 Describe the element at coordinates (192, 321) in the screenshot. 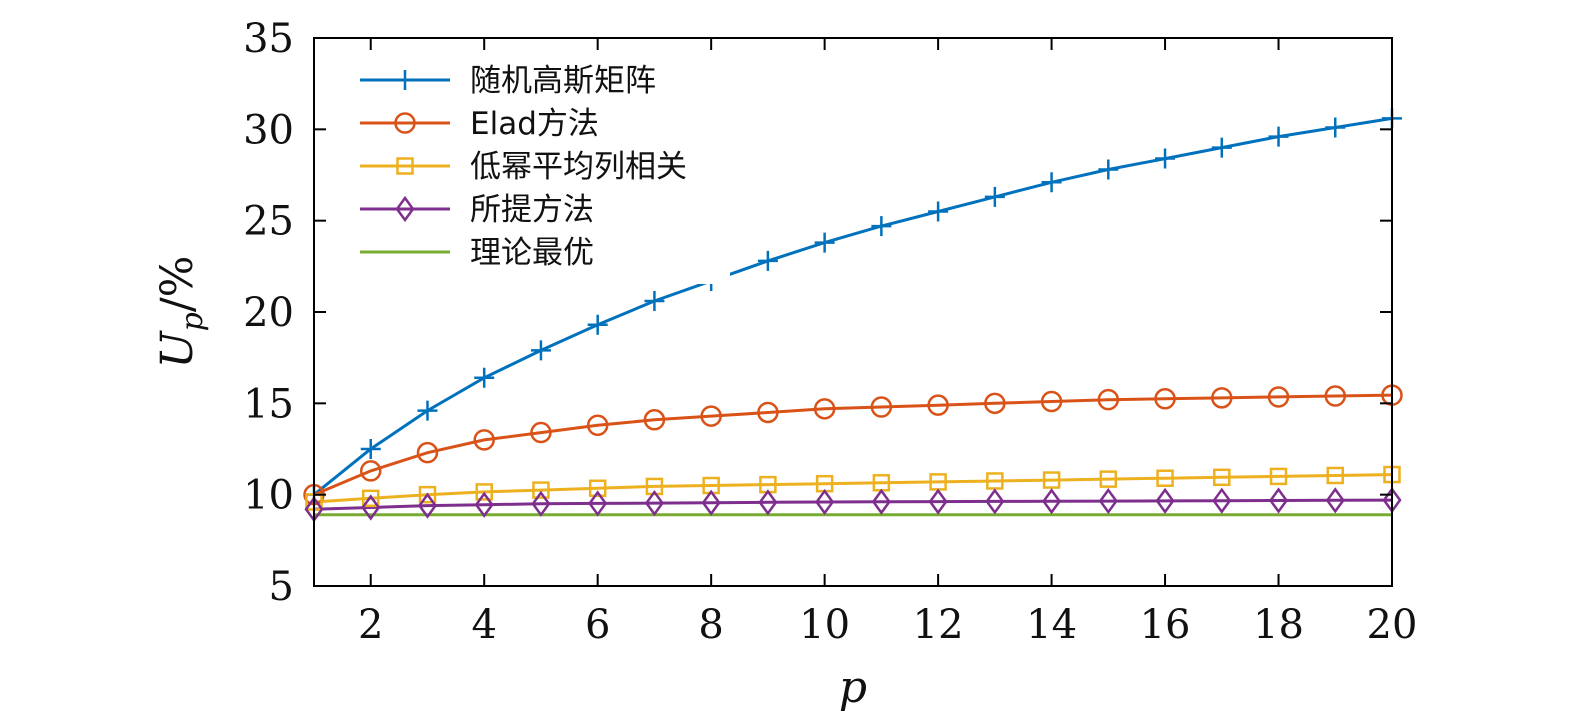

I see `y-axis-label-sub: p` at that location.